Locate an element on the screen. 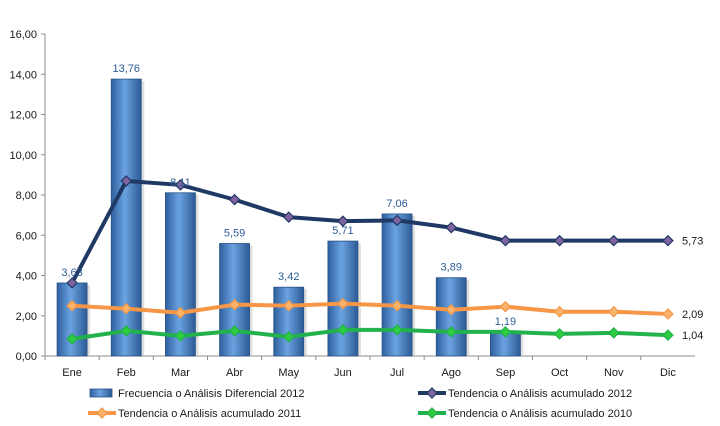  x-tick-label: Ago is located at coordinates (451, 373).